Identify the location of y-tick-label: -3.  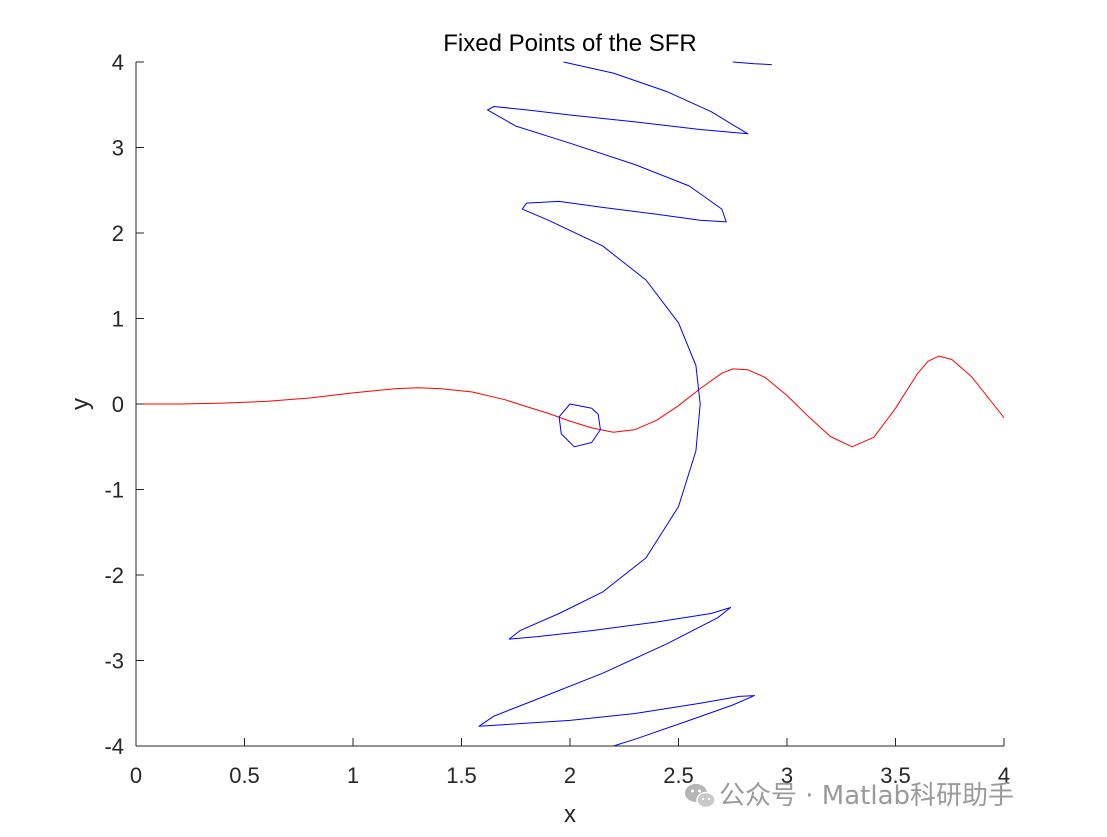
(114, 661).